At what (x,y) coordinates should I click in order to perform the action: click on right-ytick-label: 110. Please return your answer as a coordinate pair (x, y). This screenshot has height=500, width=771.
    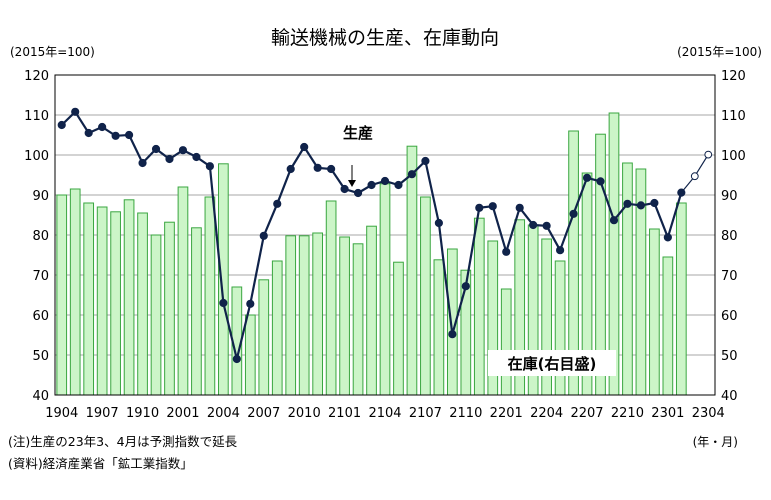
    Looking at the image, I should click on (733, 116).